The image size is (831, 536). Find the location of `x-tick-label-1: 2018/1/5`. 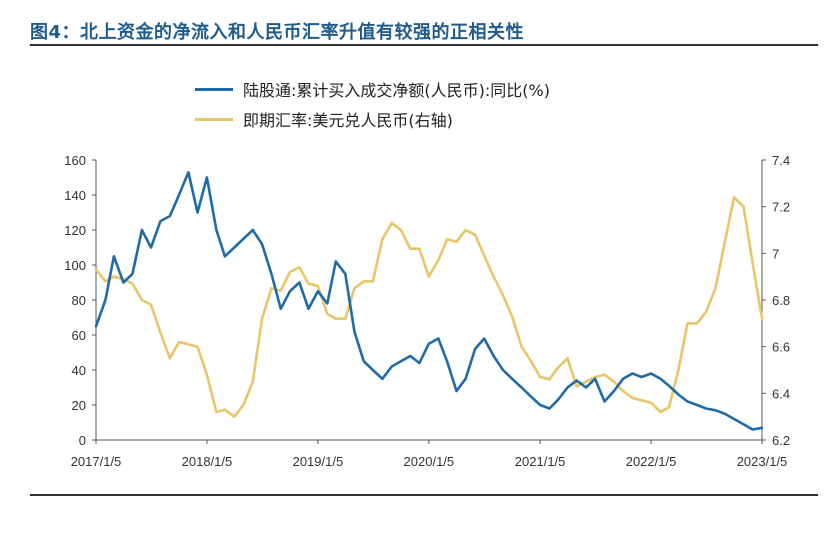

x-tick-label-1: 2018/1/5 is located at coordinates (207, 461).